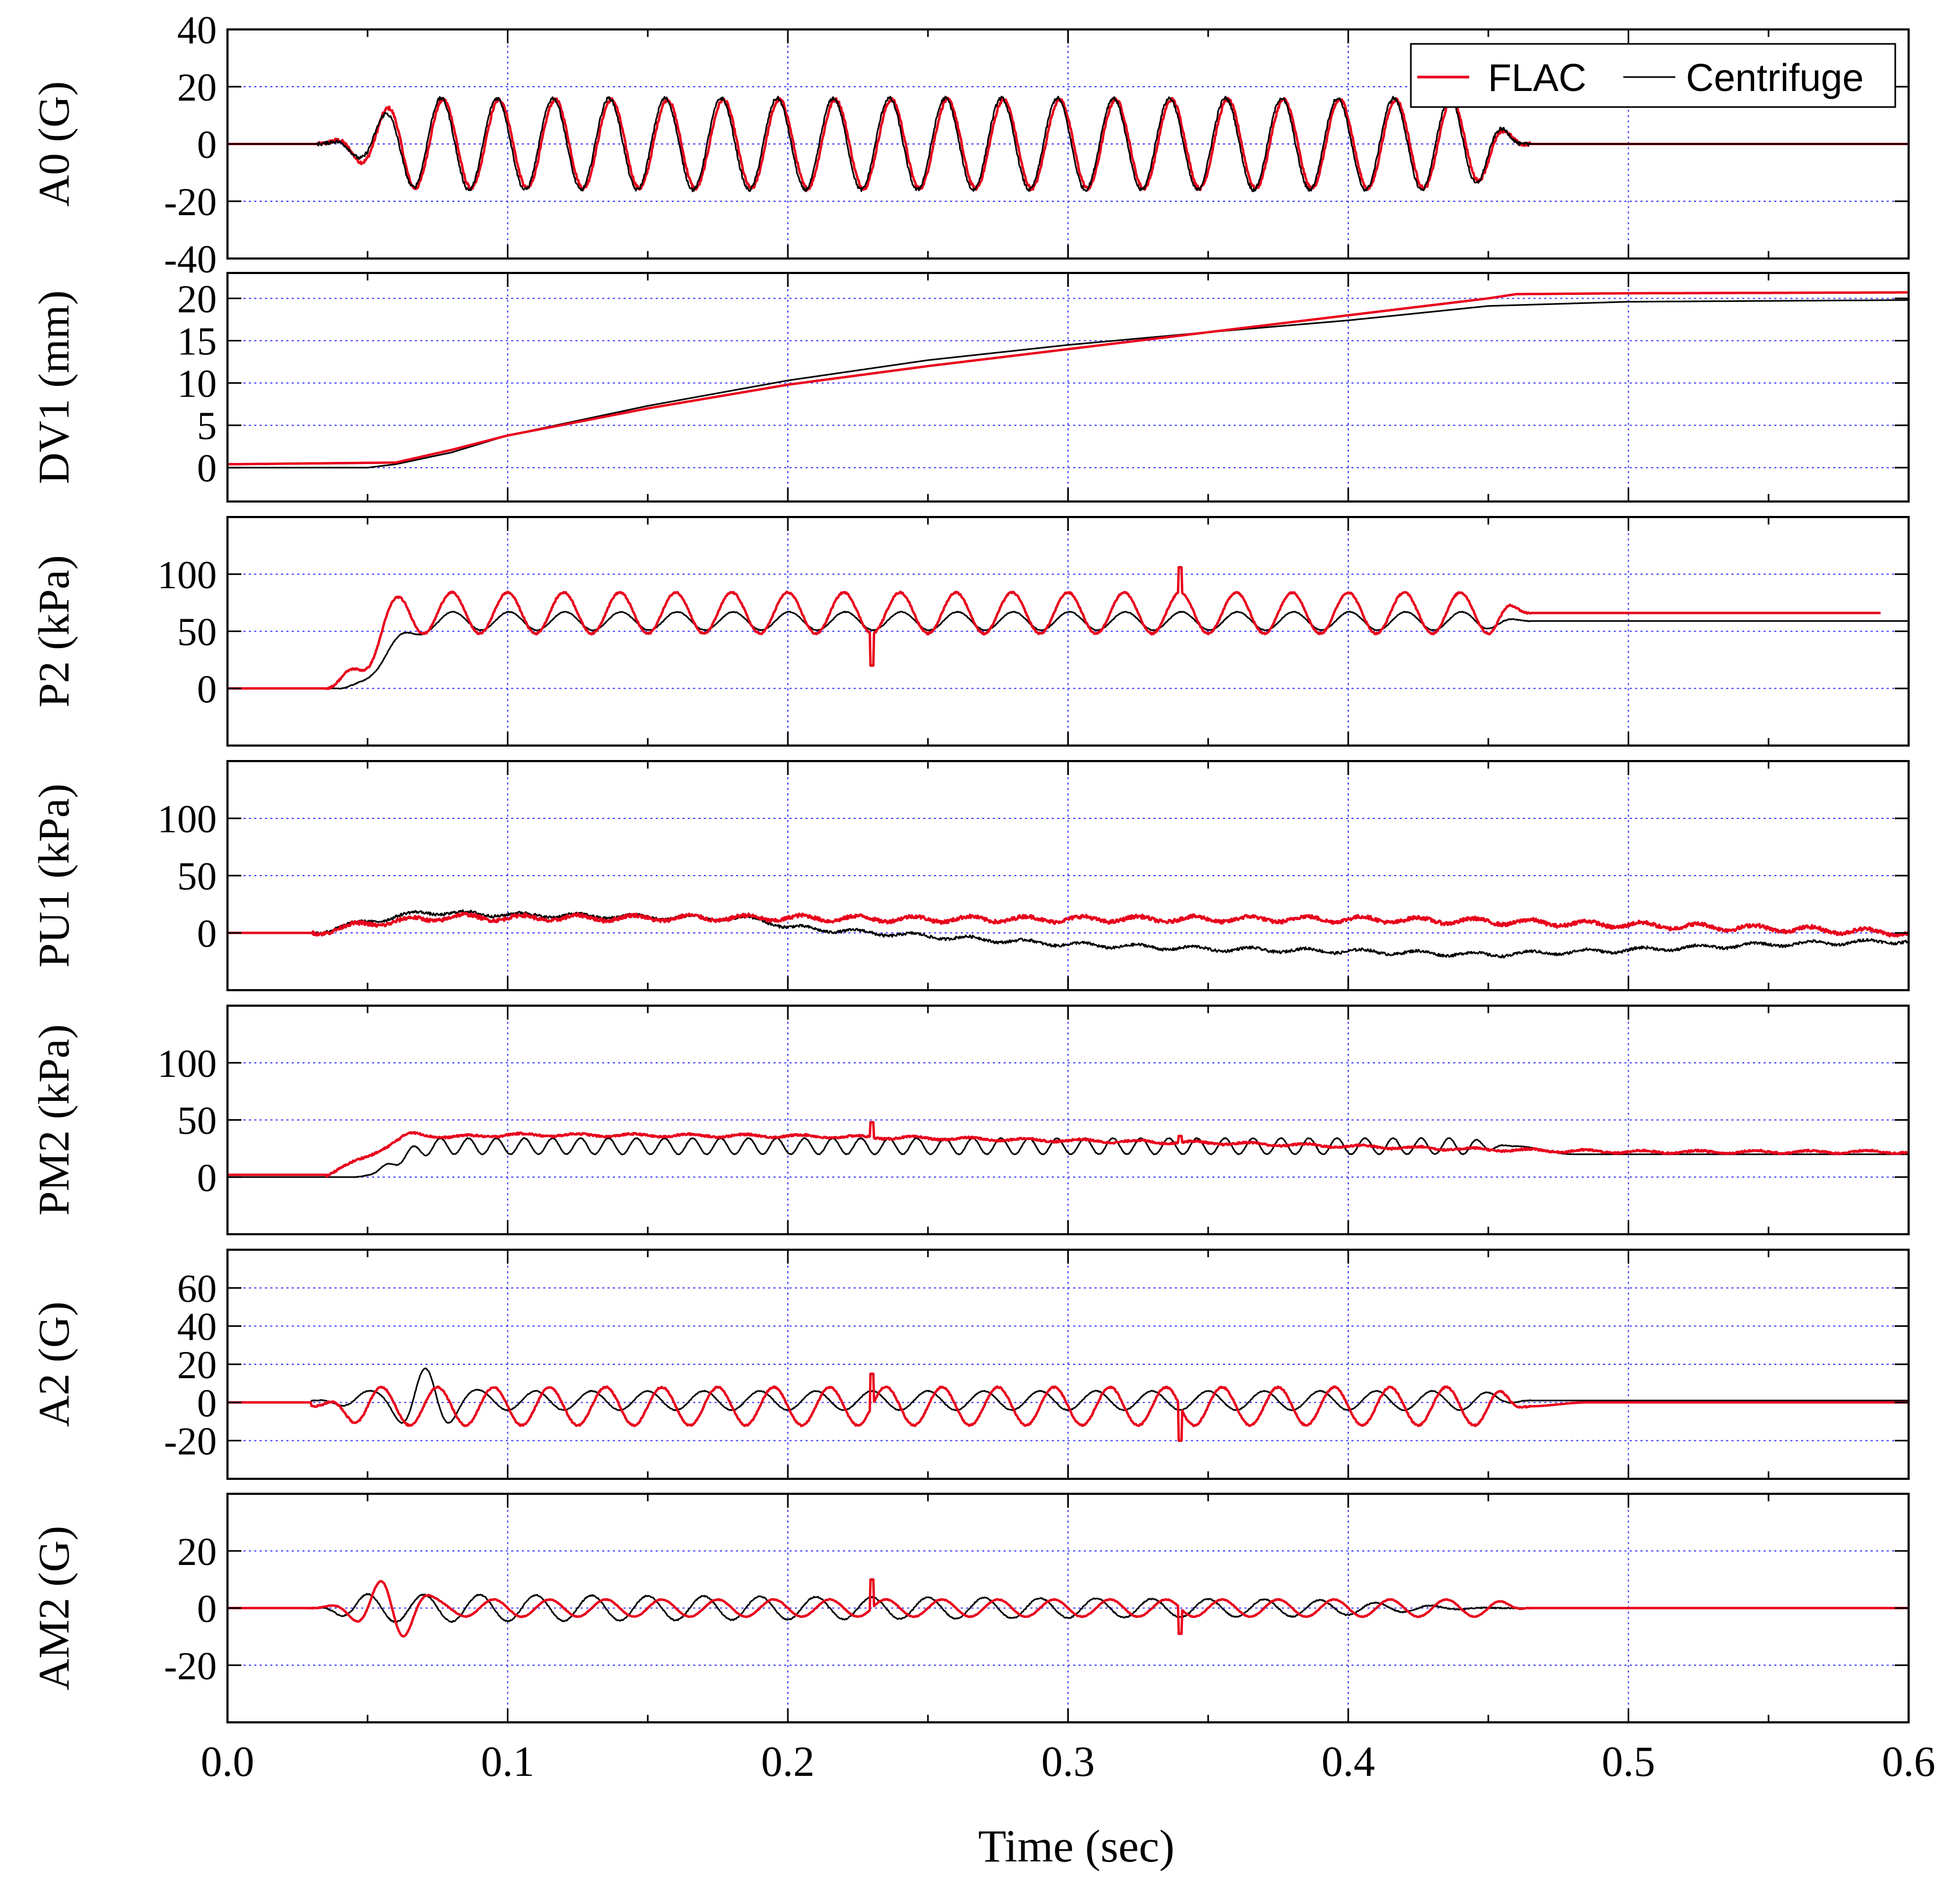 This screenshot has height=1892, width=1960. I want to click on panel-4: 100 50 0 PU1 (kPa), so click(970, 875).